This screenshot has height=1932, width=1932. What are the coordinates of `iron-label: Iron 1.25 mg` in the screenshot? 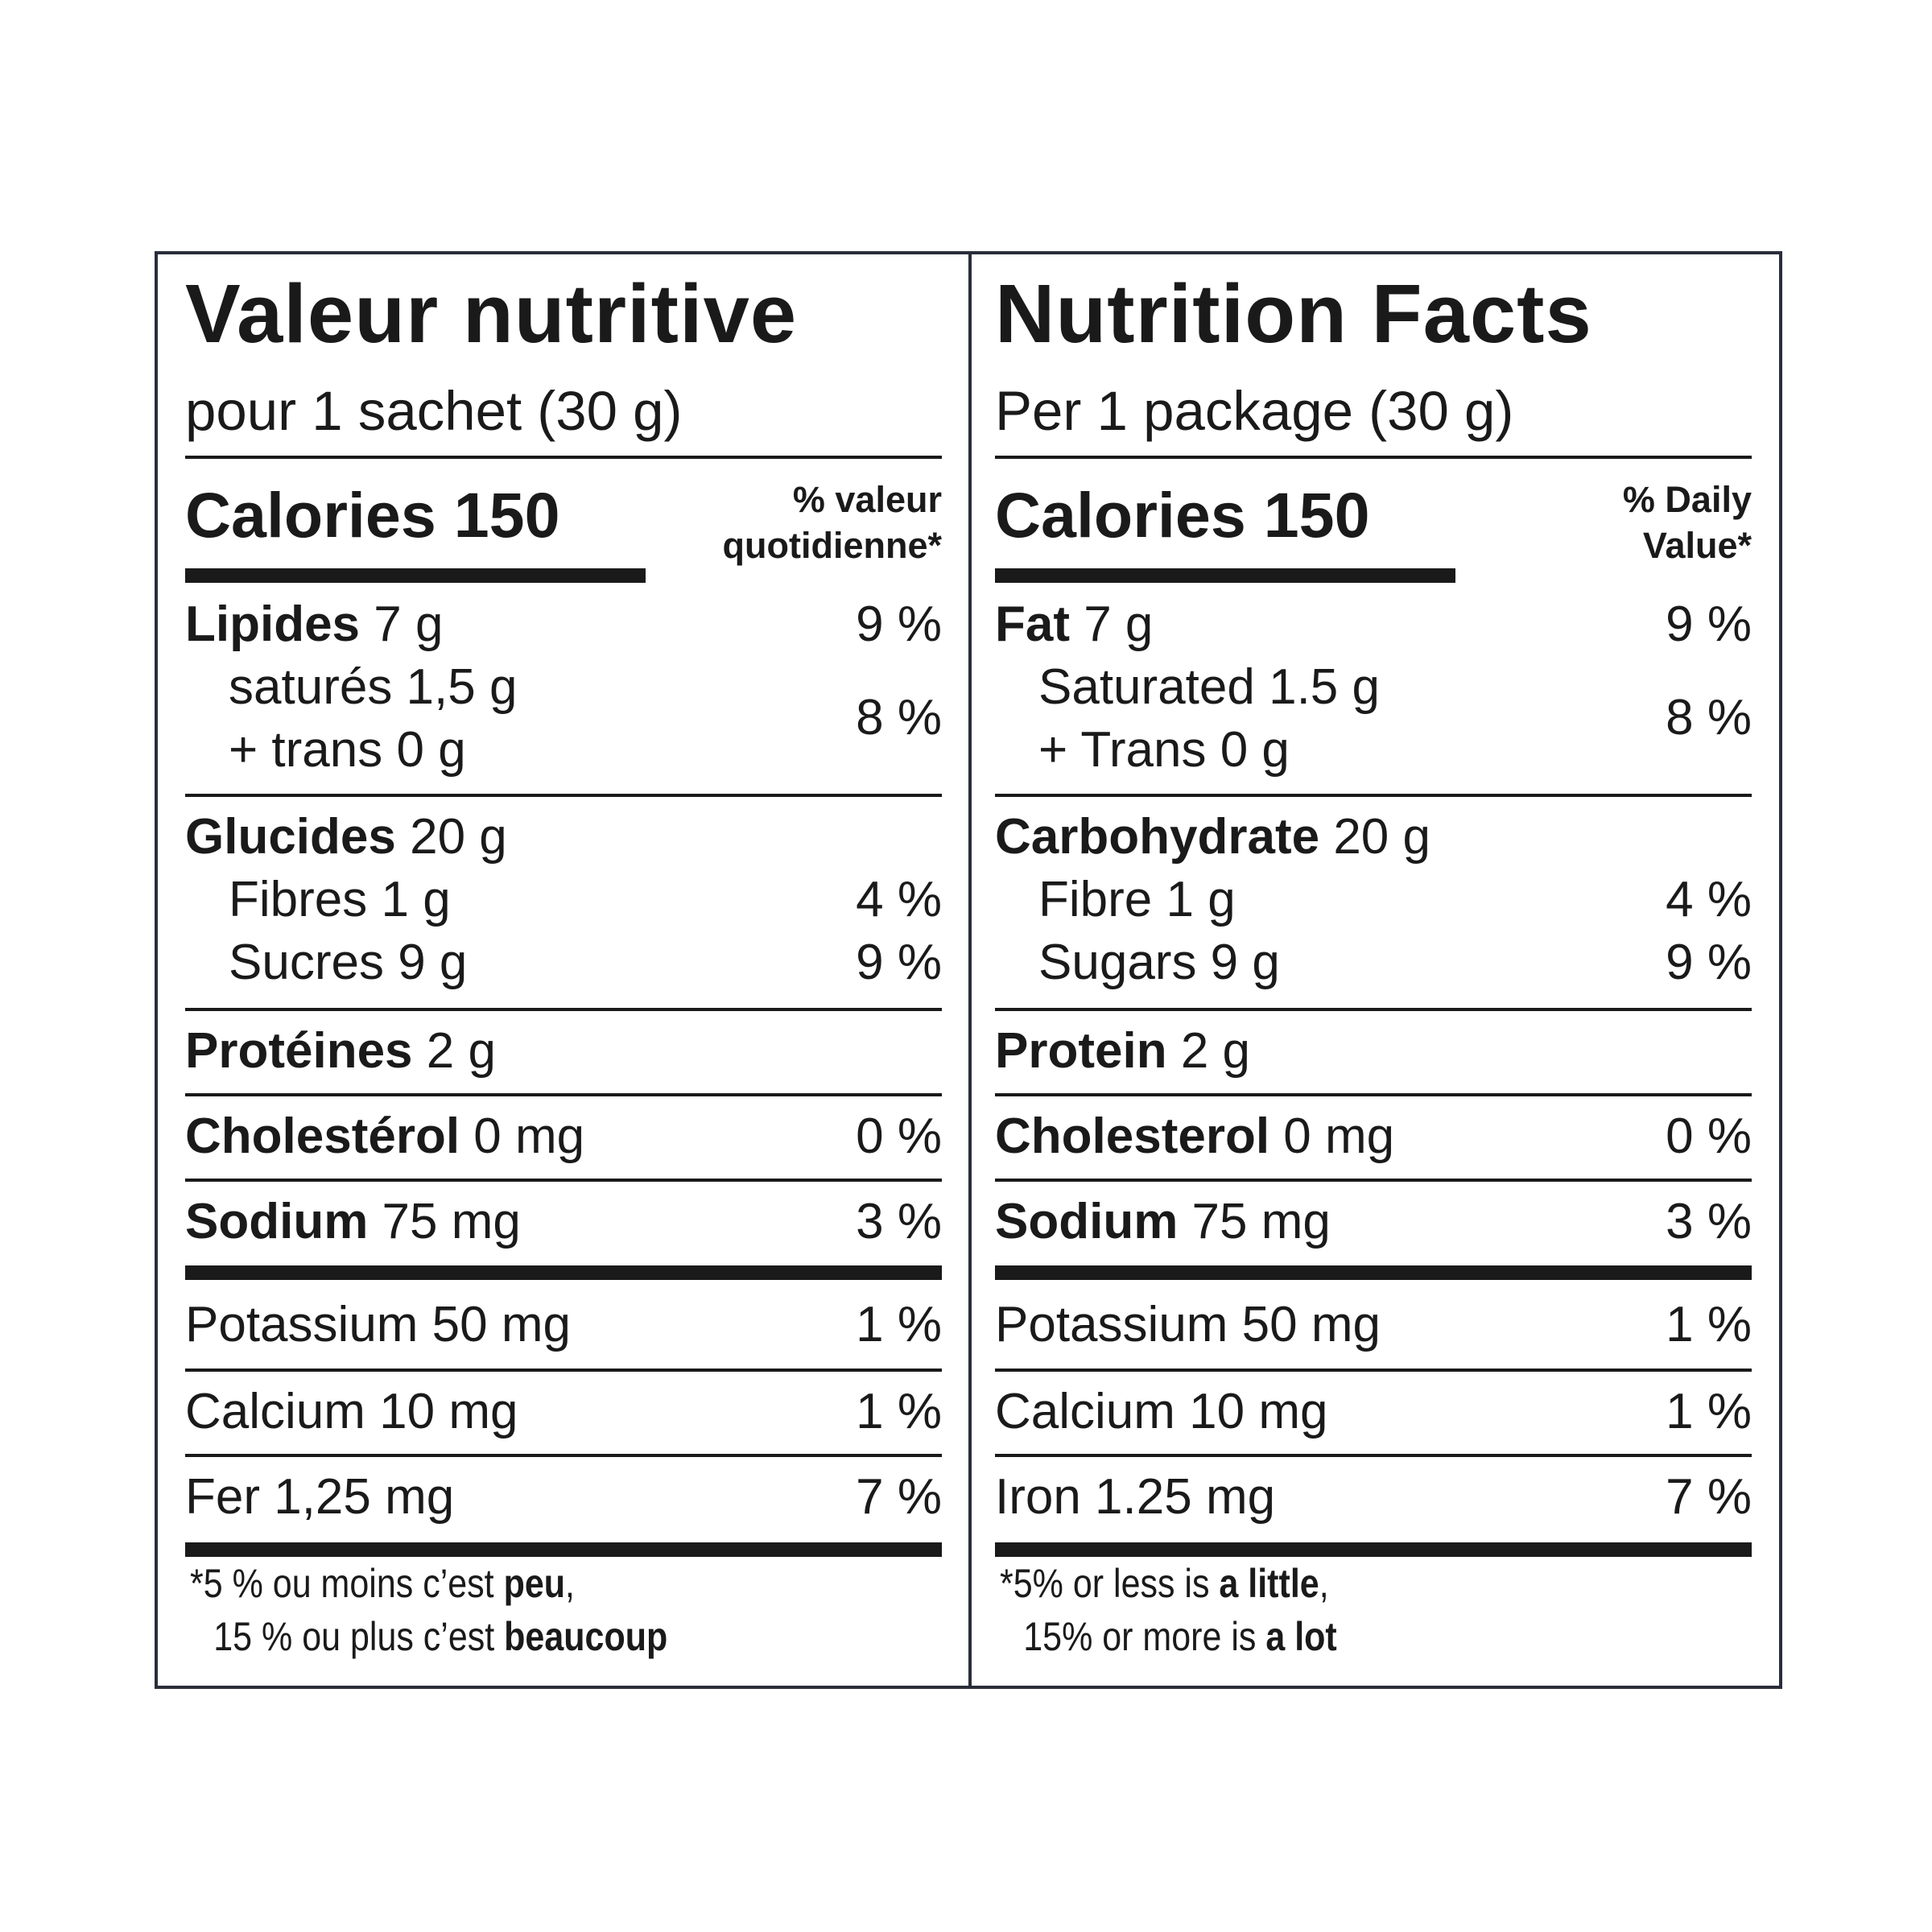 It's located at (1135, 1497).